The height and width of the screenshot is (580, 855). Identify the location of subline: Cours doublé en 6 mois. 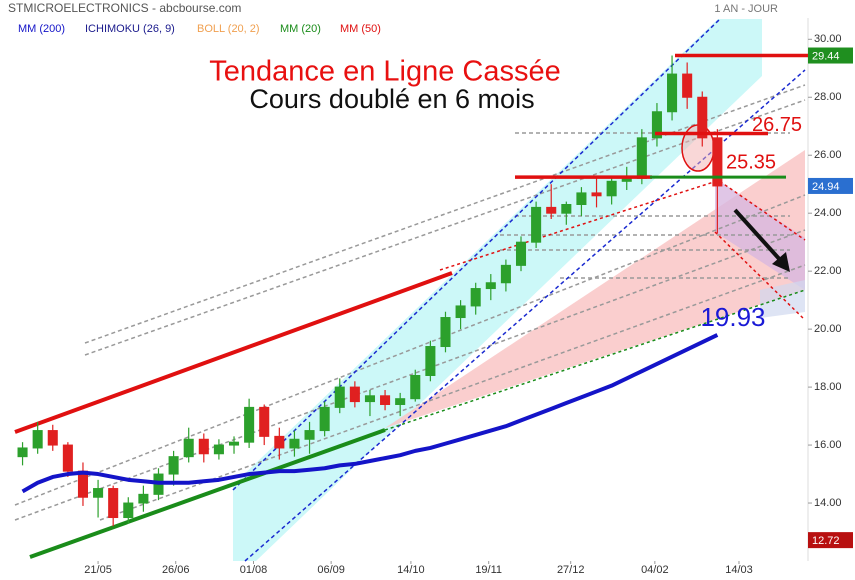
(391, 99).